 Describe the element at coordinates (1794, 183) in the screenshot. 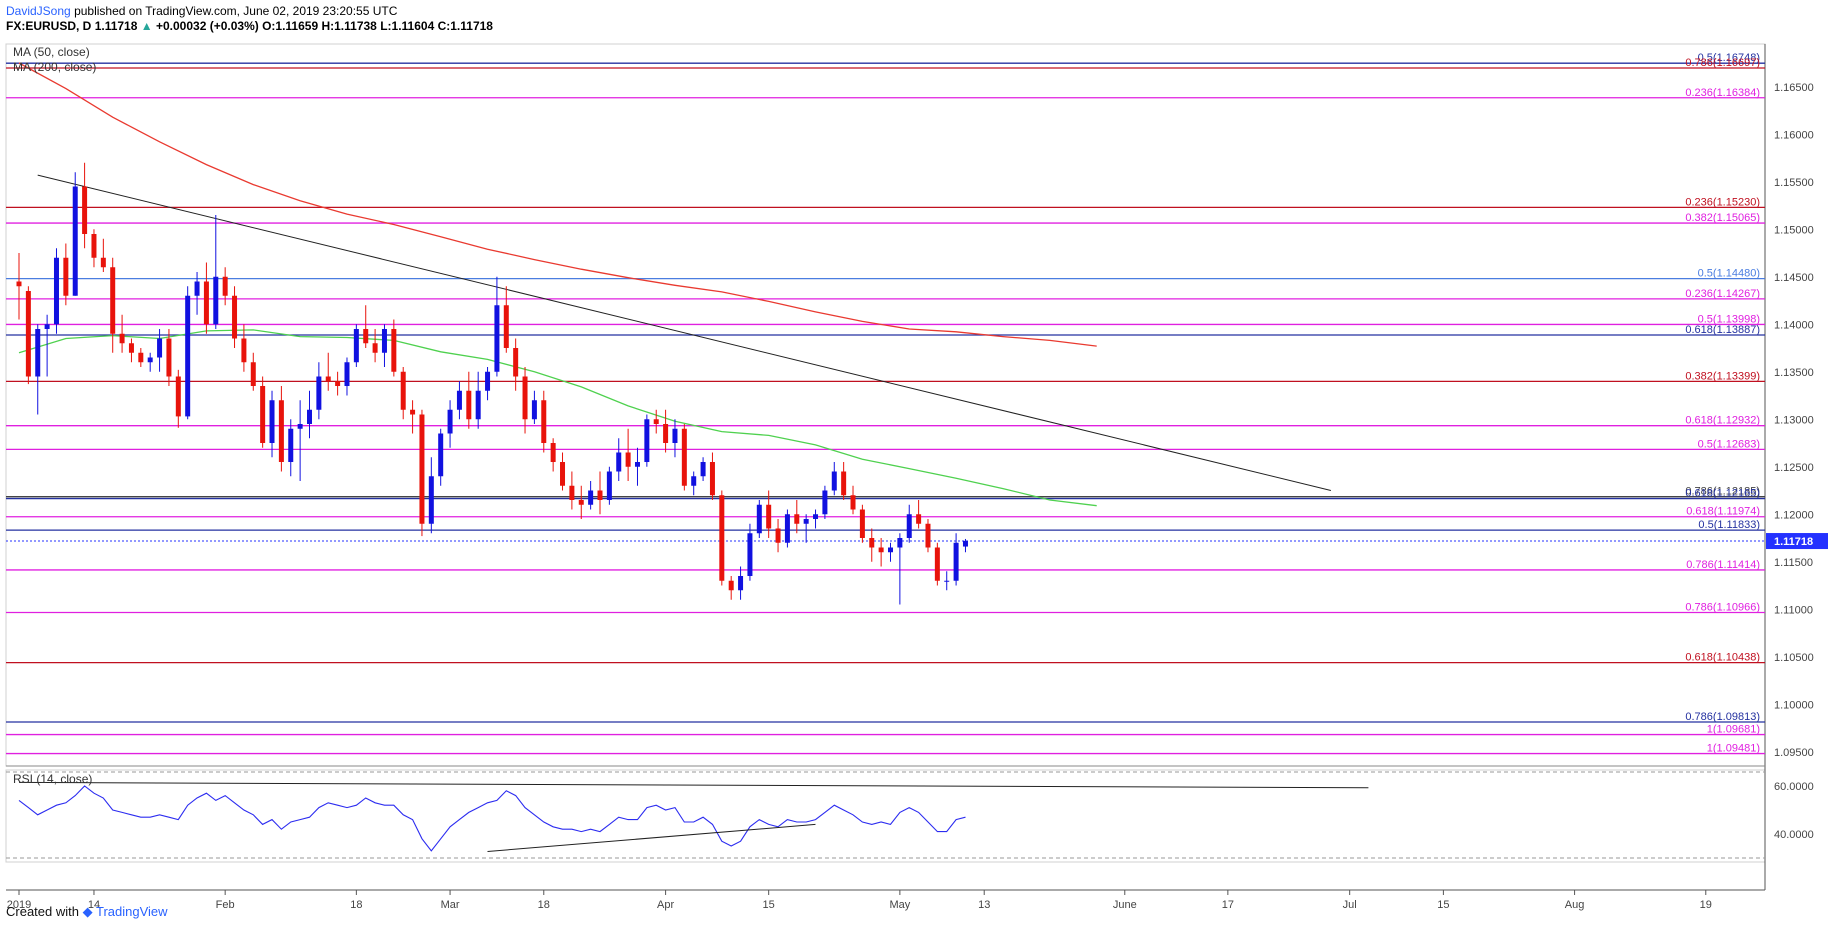

I see `price-tick-label: 1.15500` at that location.